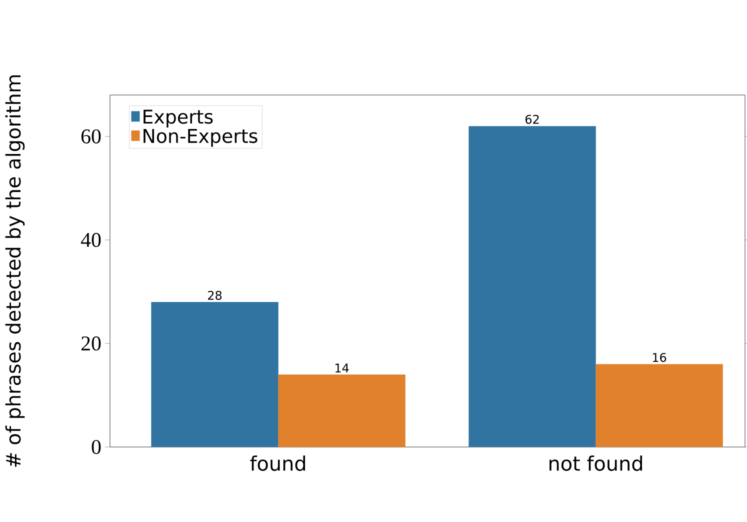  Describe the element at coordinates (342, 368) in the screenshot. I see `data-label: 14` at that location.